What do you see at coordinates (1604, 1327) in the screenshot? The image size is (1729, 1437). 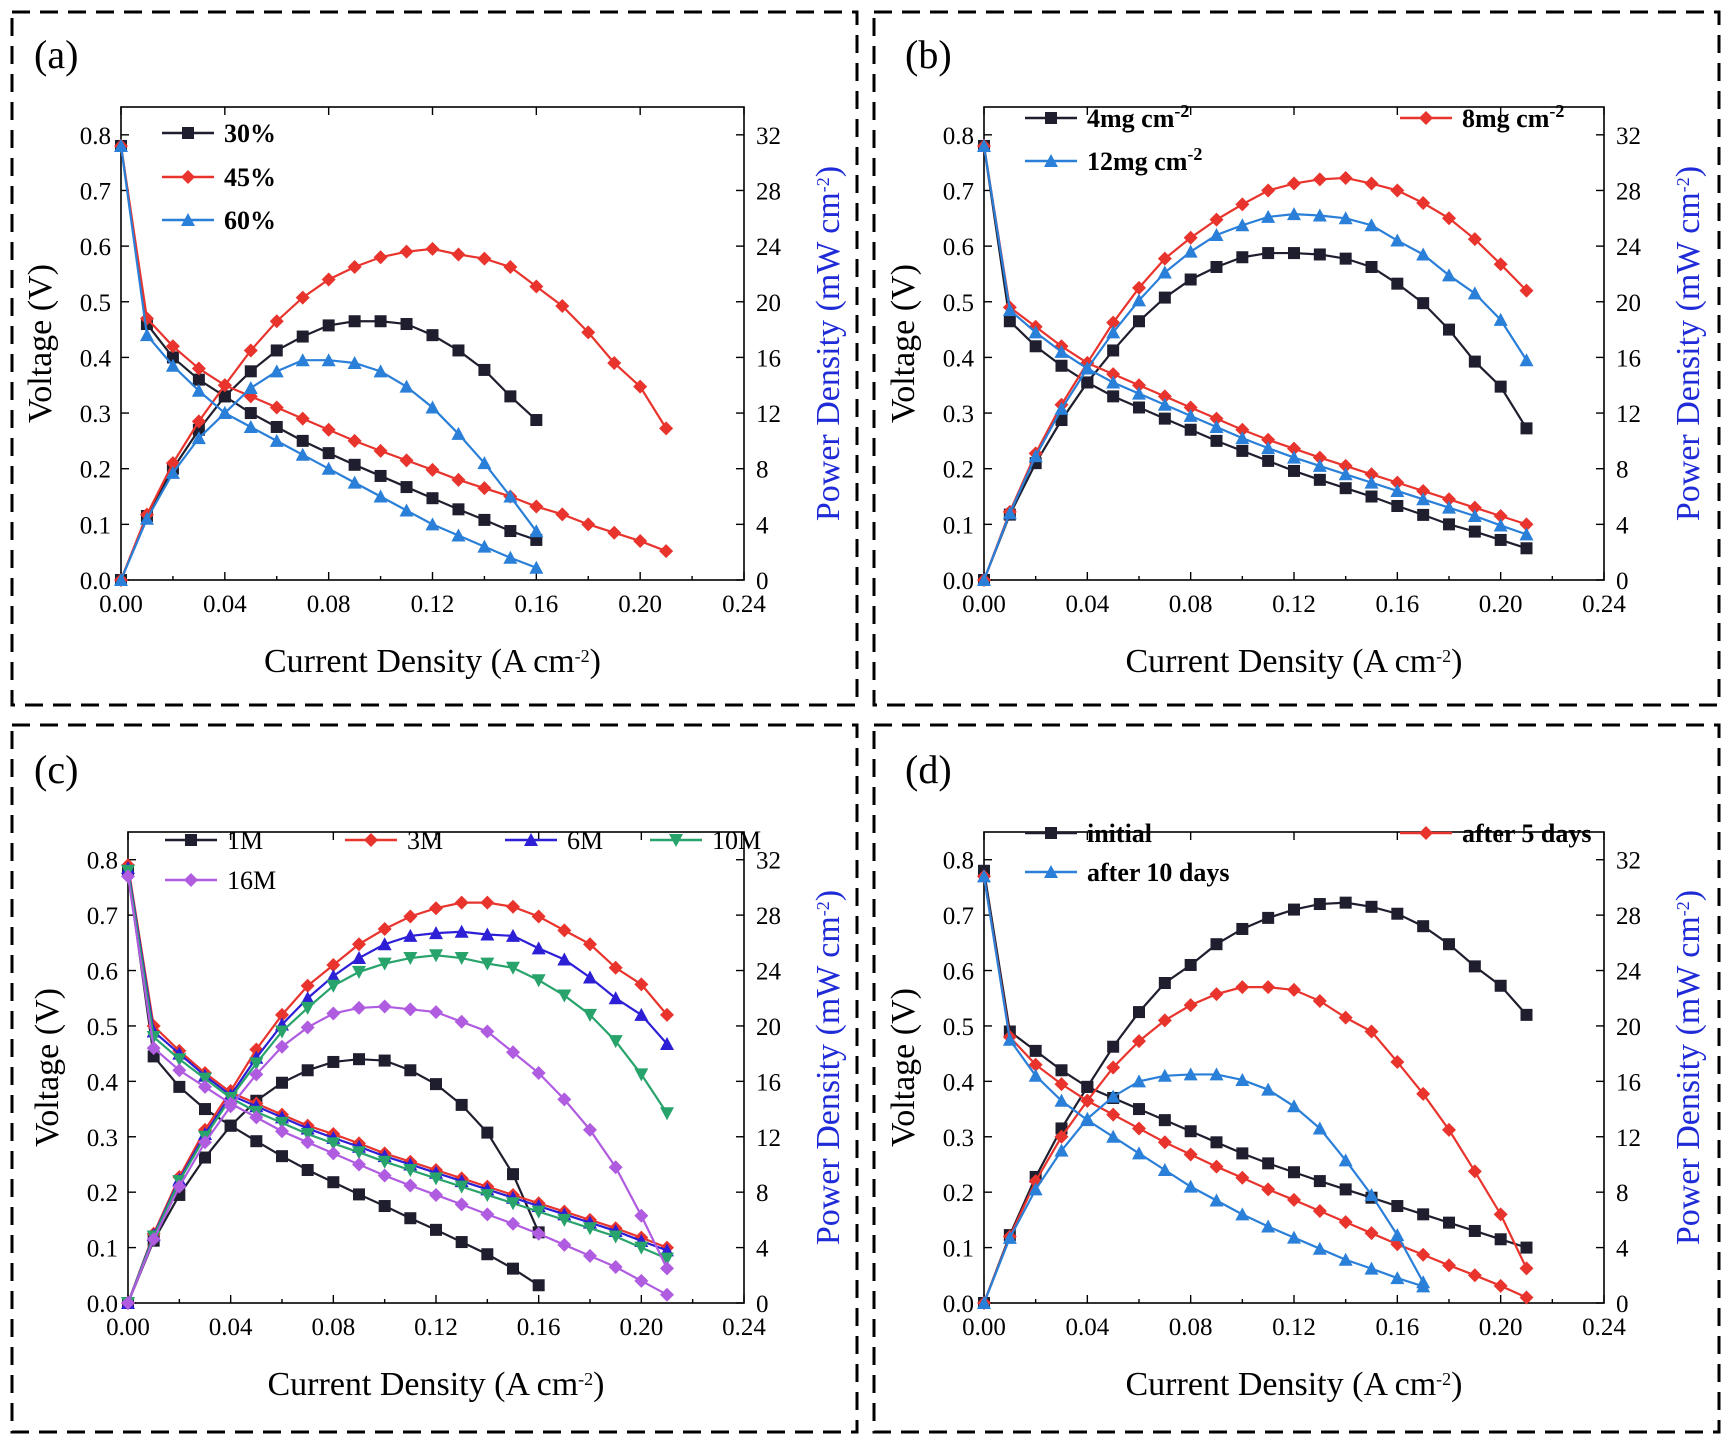 I see `x-tick-label: 0.24` at bounding box center [1604, 1327].